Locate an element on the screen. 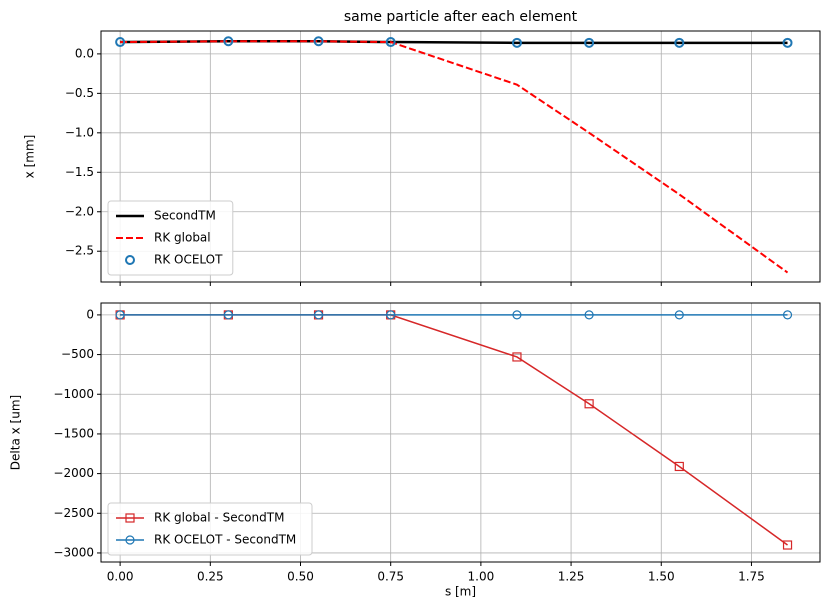  x-tick-label: 1.00 is located at coordinates (481, 577).